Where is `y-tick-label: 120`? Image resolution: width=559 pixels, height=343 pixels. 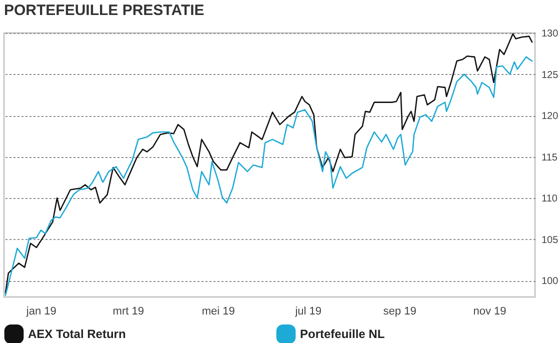
y-tick-label: 120 is located at coordinates (550, 116).